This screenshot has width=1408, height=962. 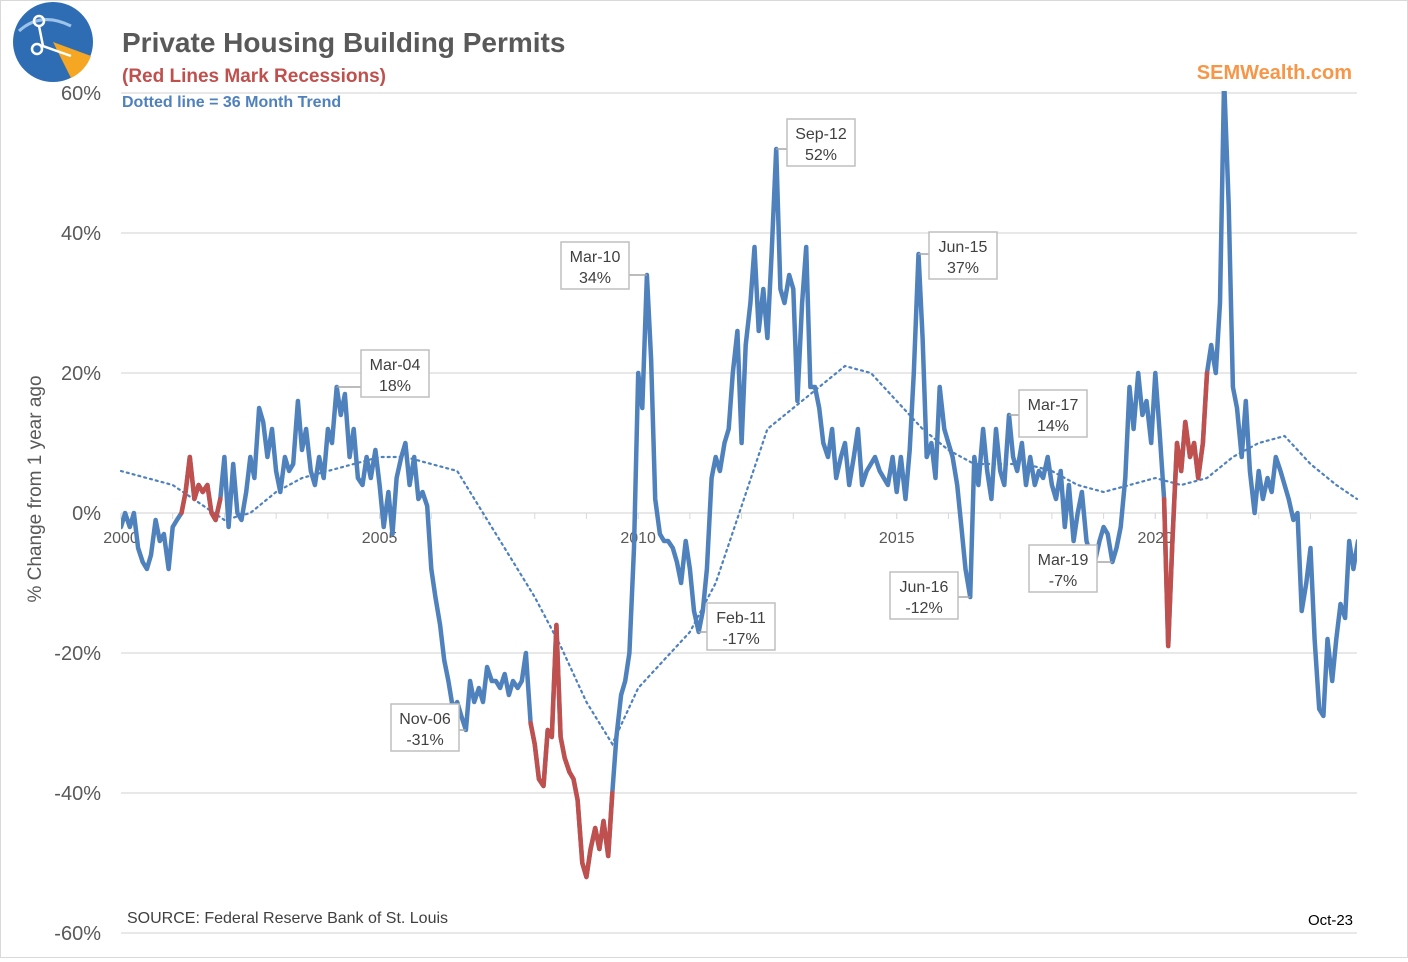 I want to click on semwealth-pie-logo, so click(x=53, y=42).